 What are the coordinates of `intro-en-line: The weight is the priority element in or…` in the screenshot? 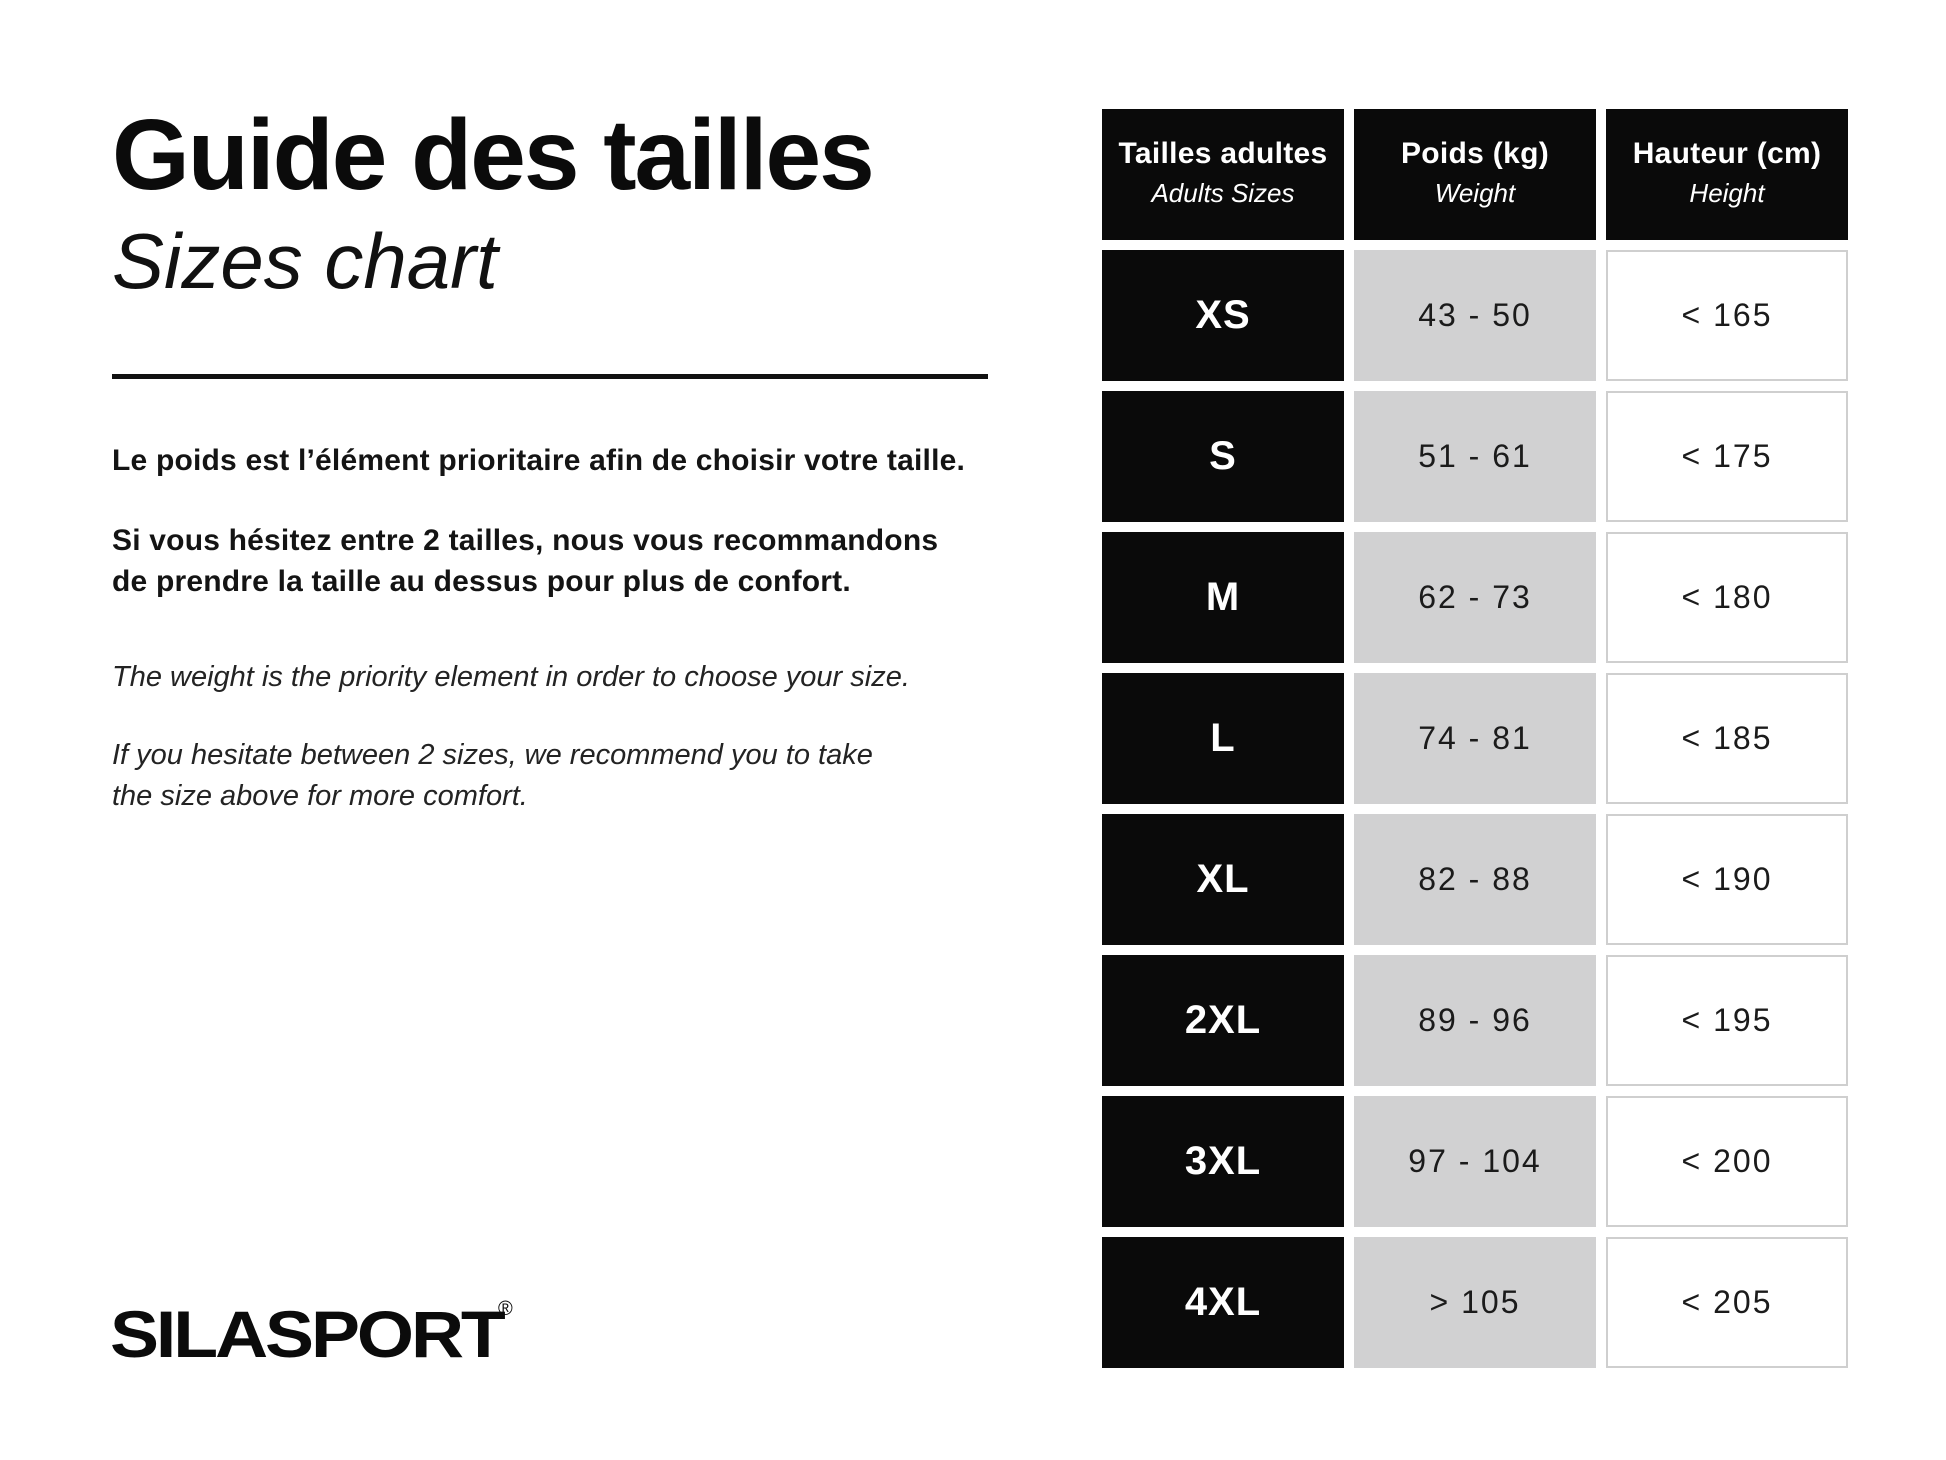 It's located at (511, 676).